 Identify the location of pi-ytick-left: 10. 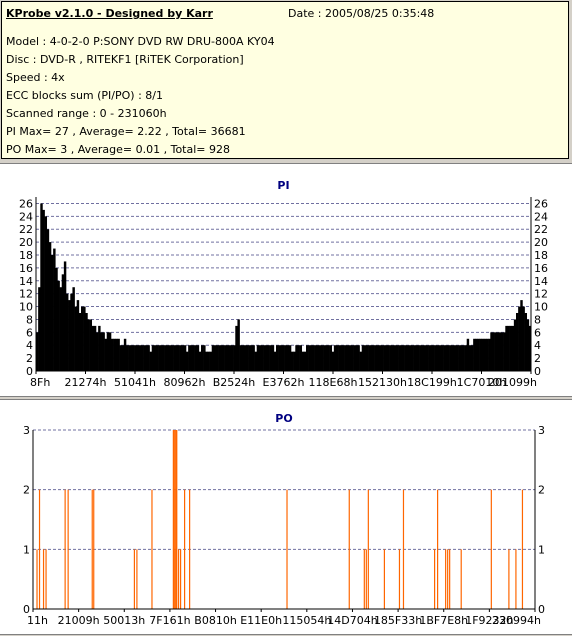
(26, 307).